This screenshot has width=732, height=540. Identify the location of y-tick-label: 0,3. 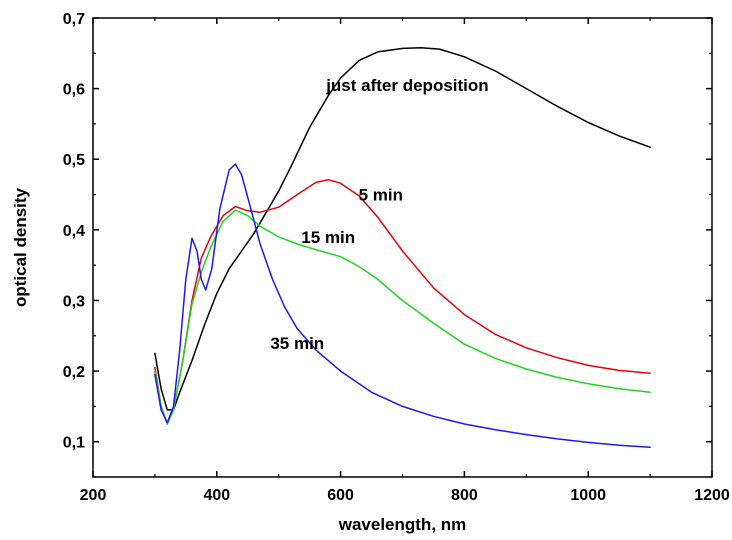
(74, 301).